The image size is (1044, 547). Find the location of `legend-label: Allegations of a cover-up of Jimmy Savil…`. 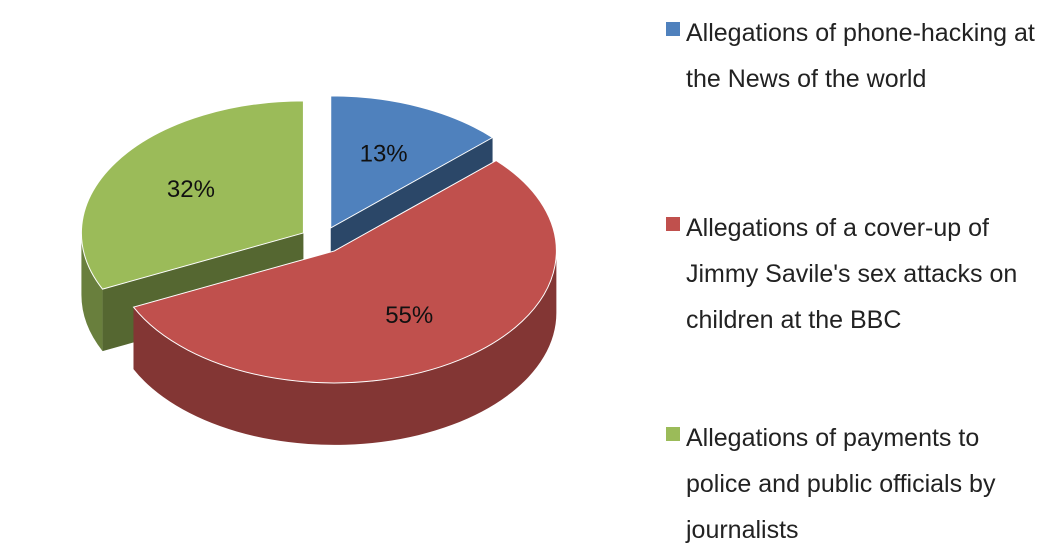

legend-label: Allegations of a cover-up of Jimmy Savil… is located at coordinates (852, 274).